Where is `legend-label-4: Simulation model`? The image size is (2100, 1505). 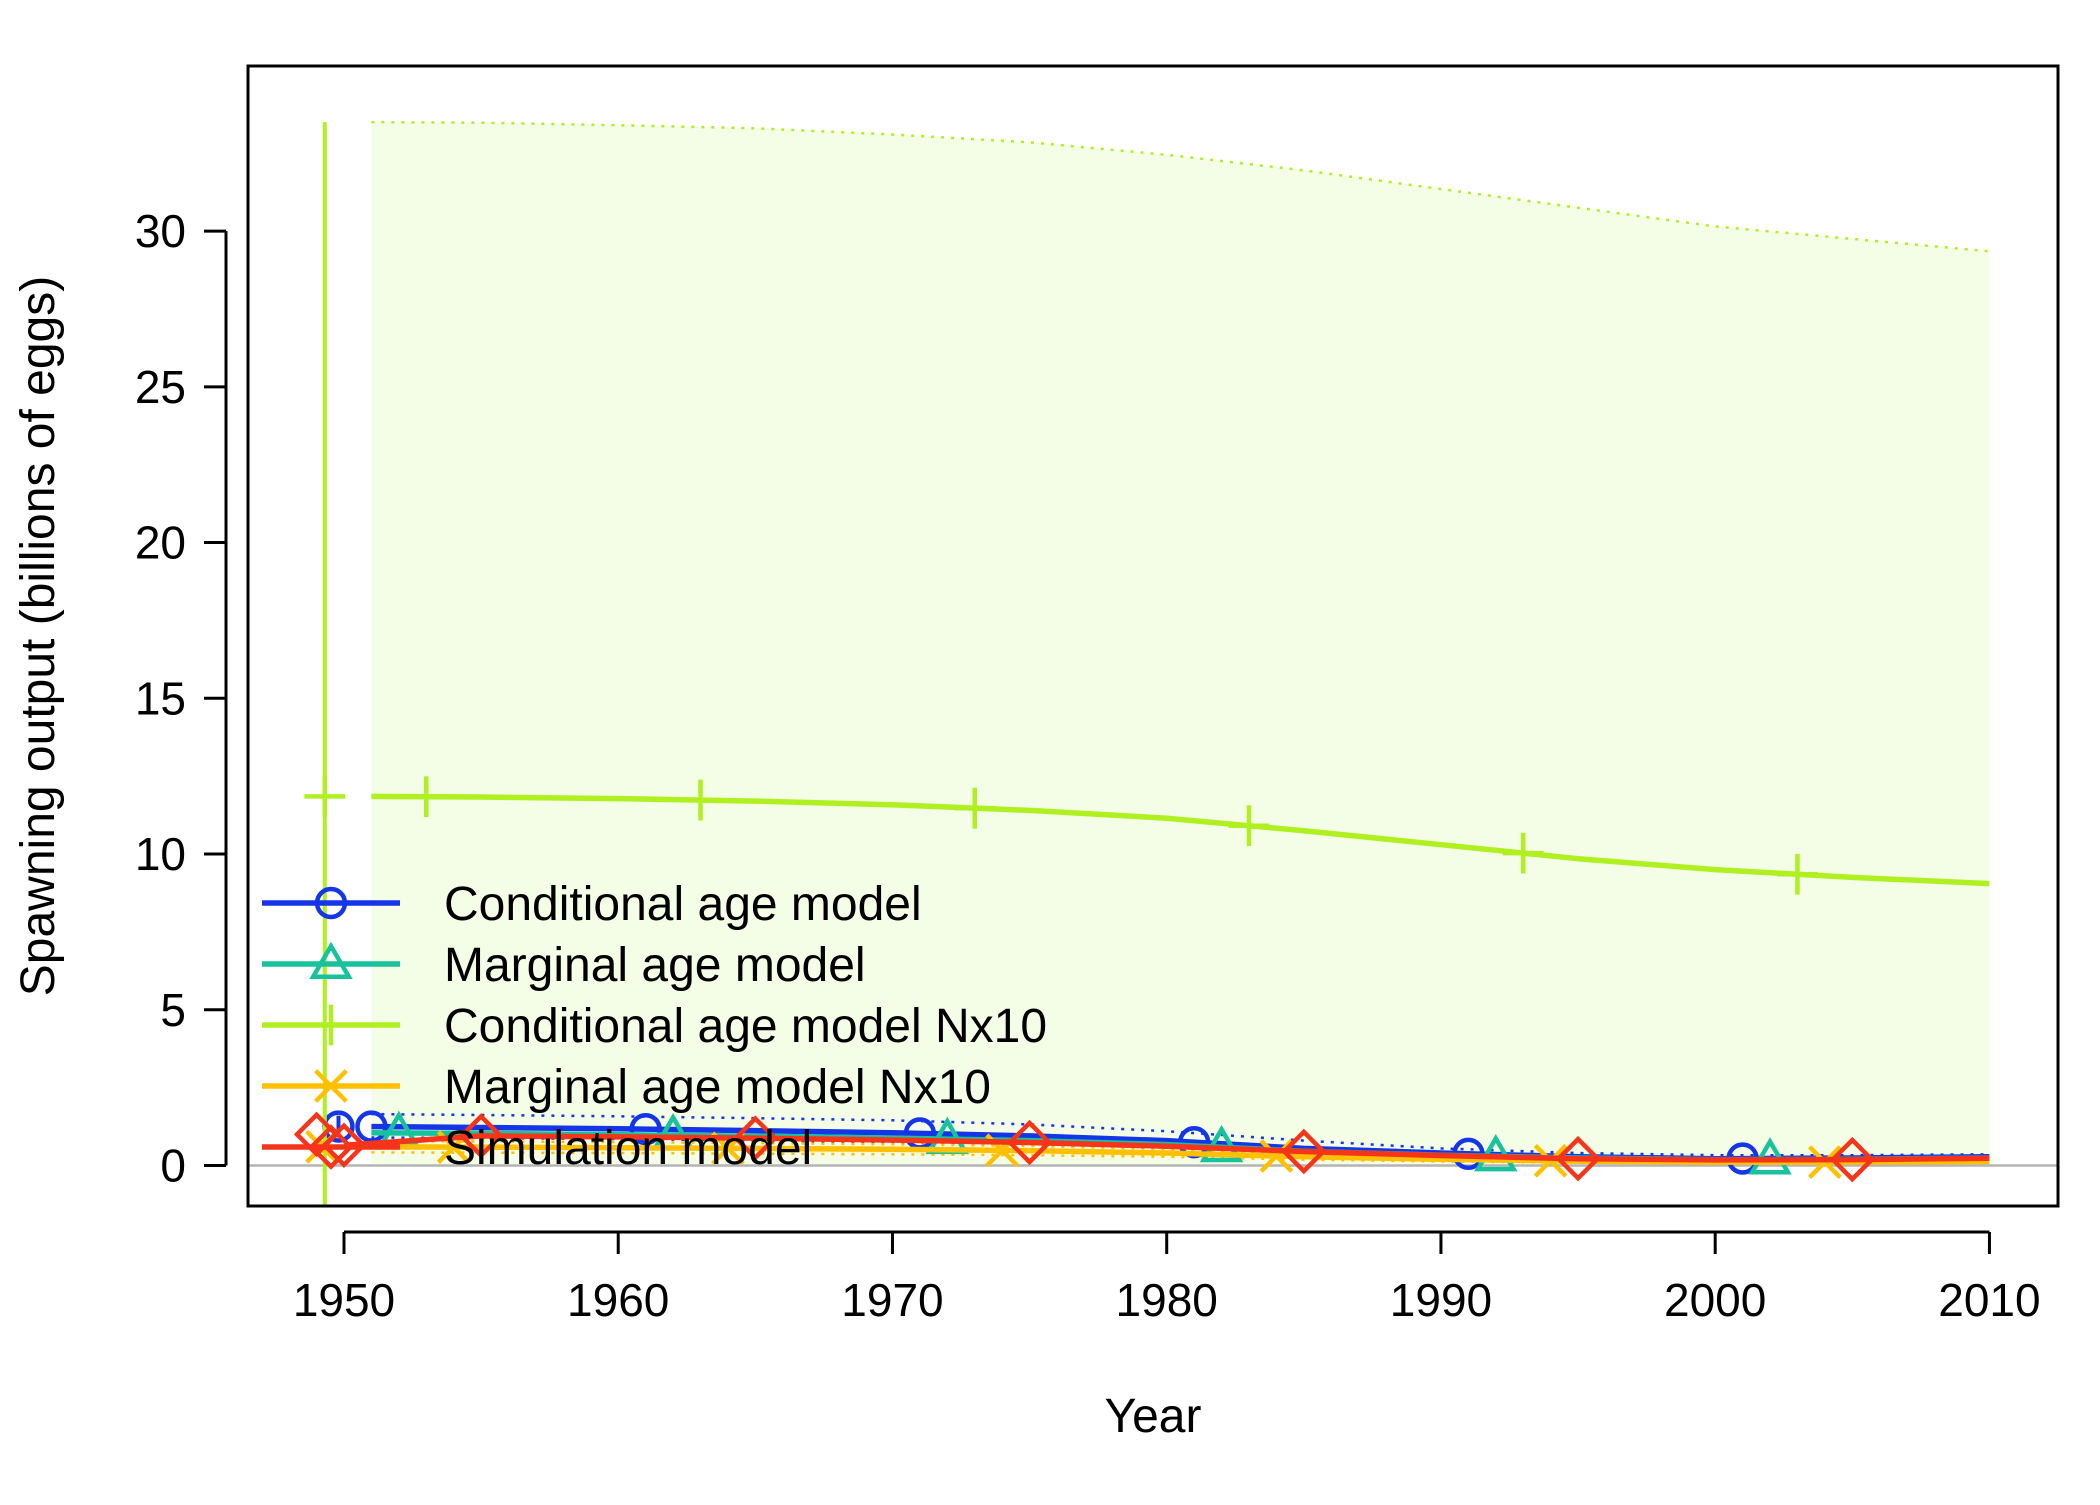 legend-label-4: Simulation model is located at coordinates (628, 1148).